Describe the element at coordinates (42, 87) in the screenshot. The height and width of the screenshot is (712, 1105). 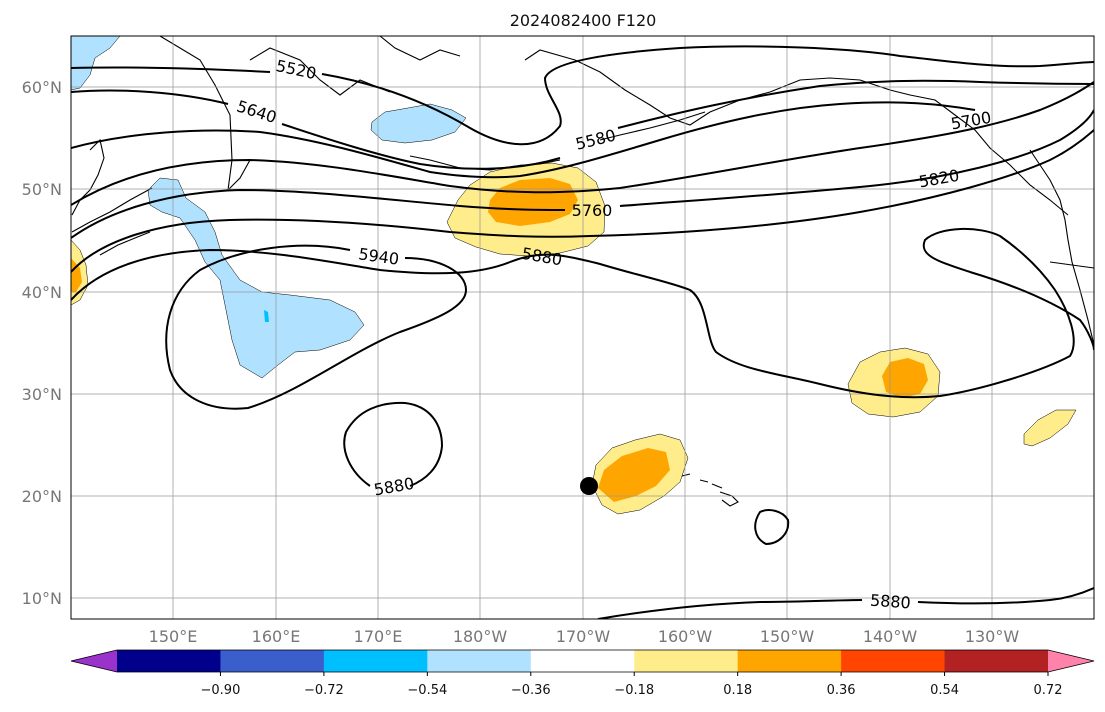
I see `lat-label-60n: 60°N` at that location.